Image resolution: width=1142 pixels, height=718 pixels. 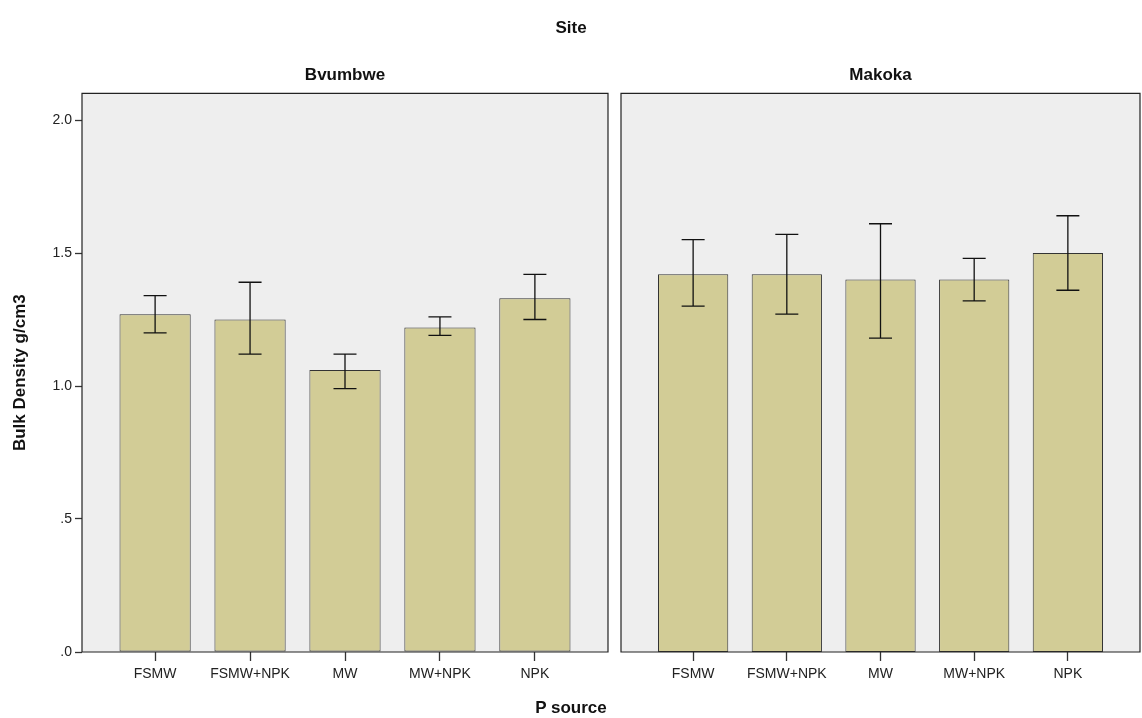 I want to click on y-tick-label: 2.0, so click(x=62, y=118).